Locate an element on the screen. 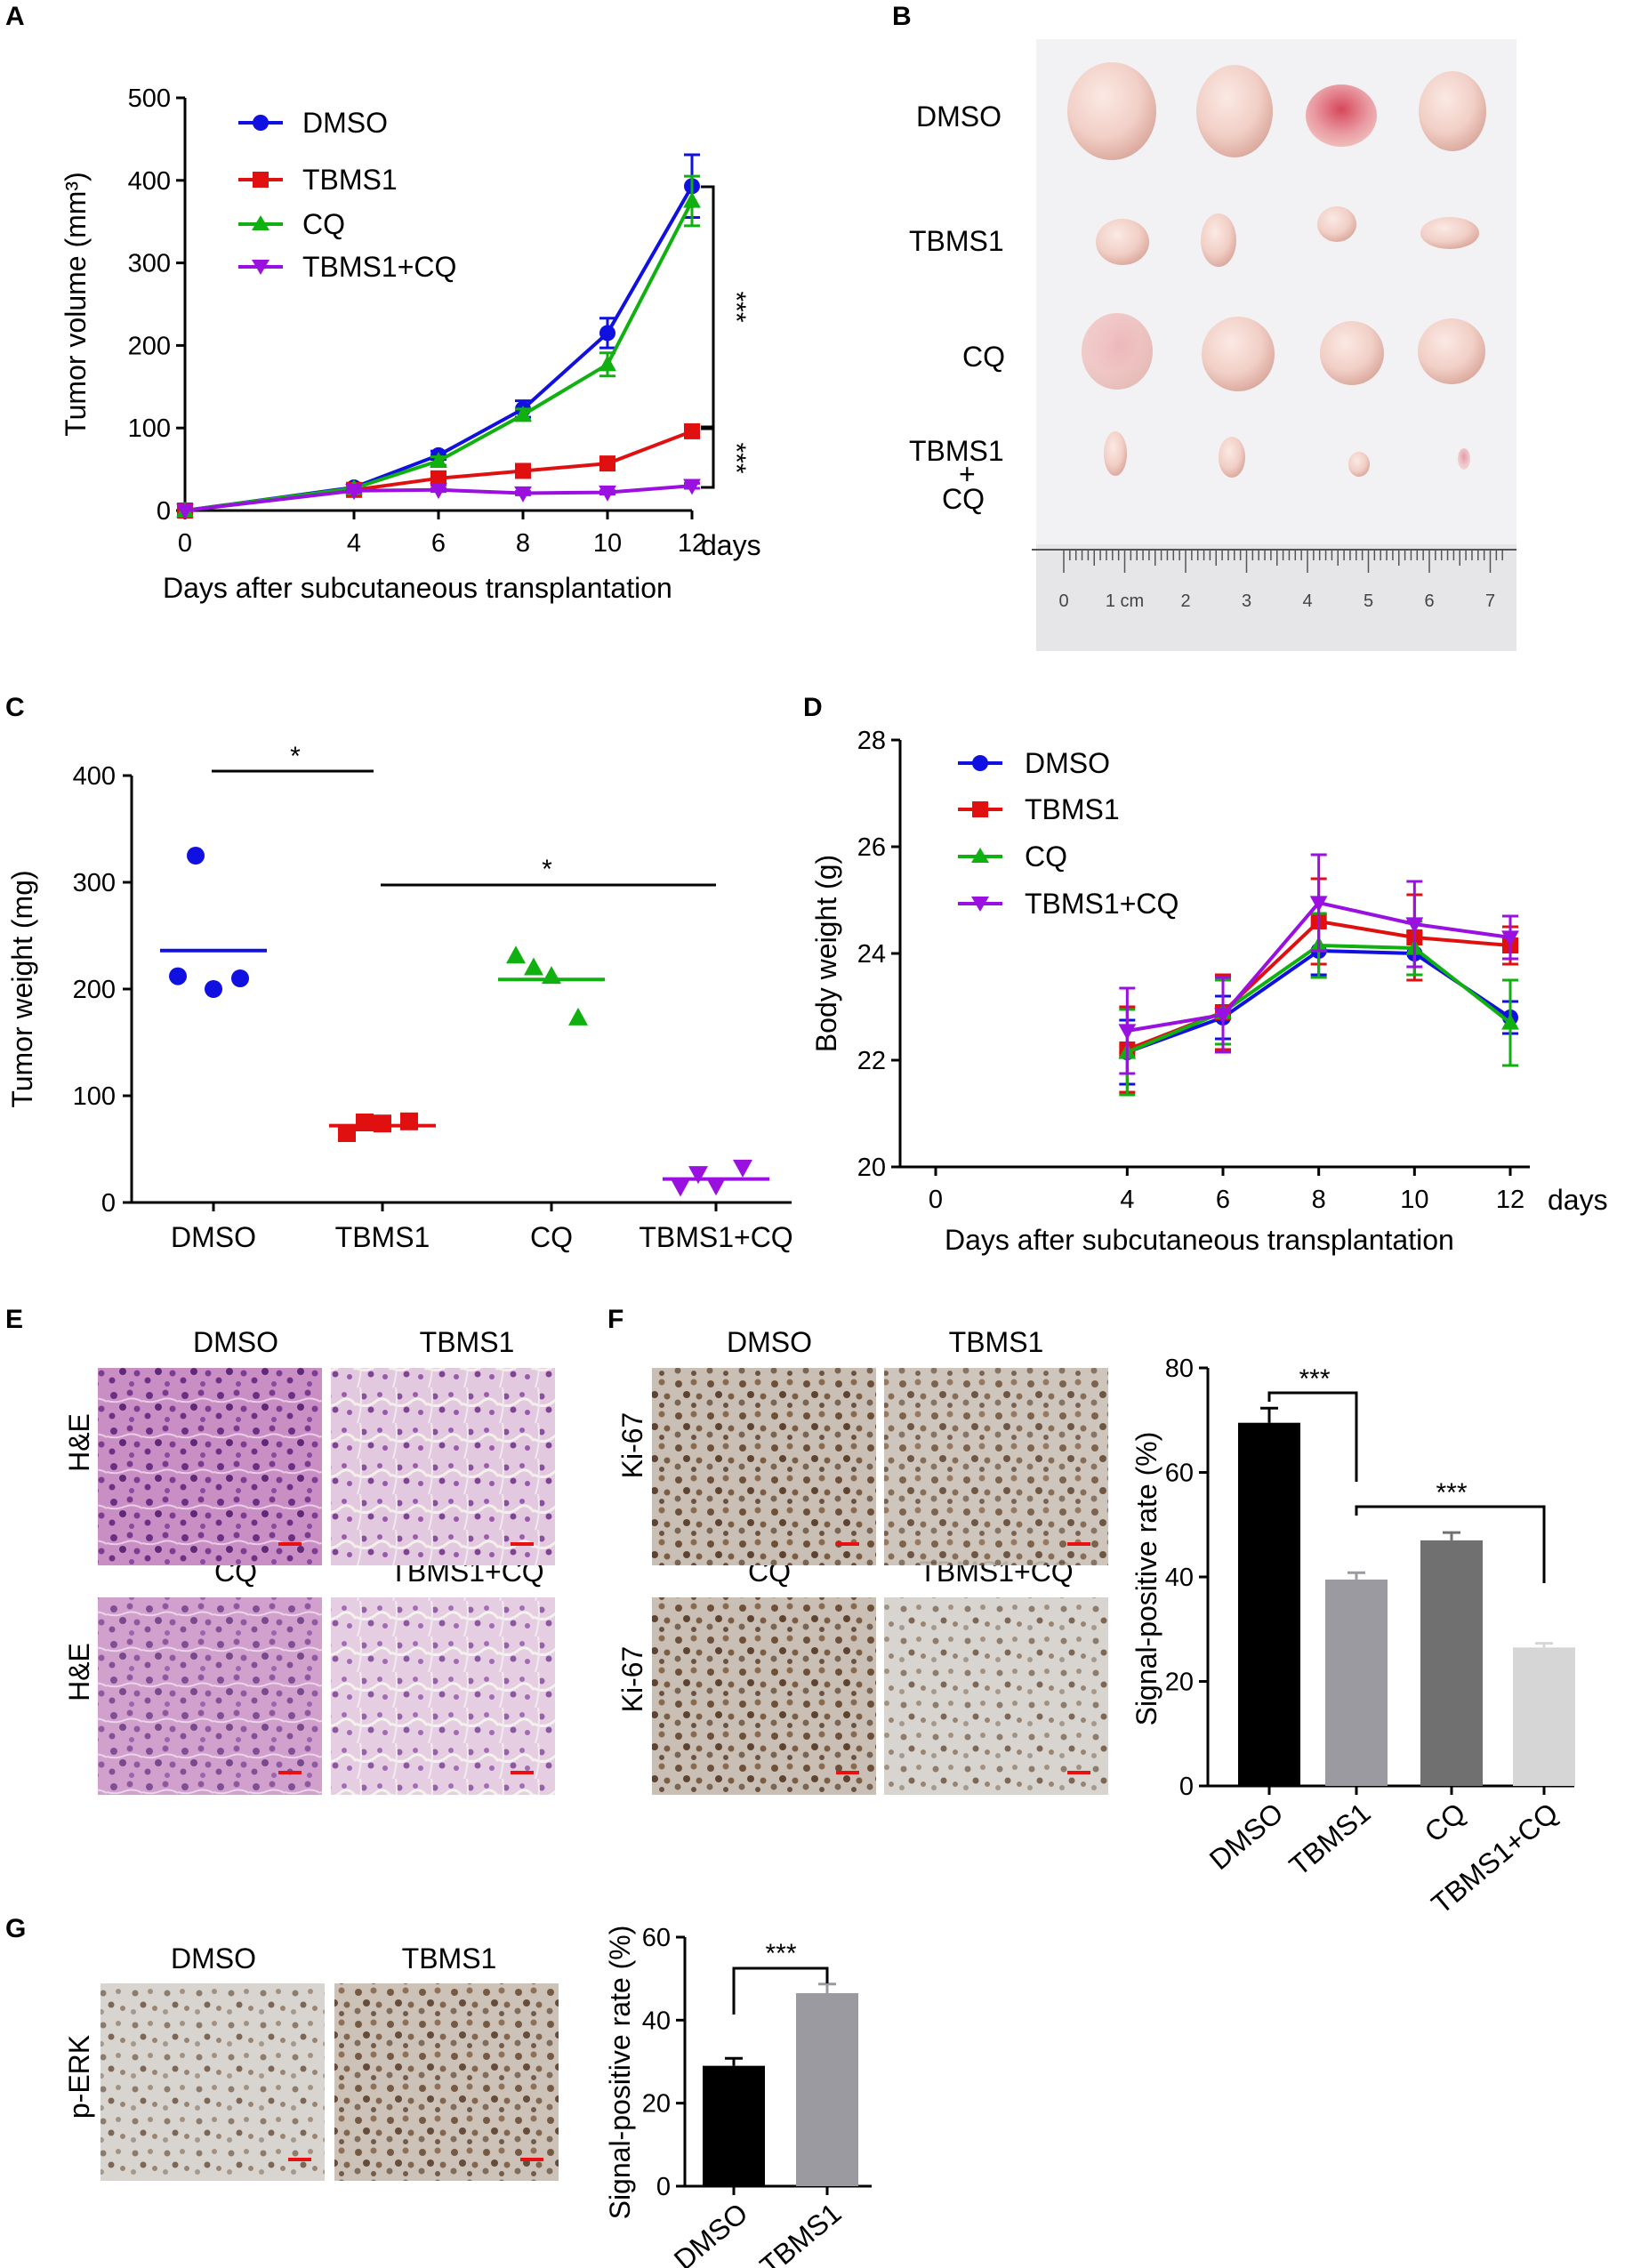 Image resolution: width=1625 pixels, height=2268 pixels. y-tick-label: 500 is located at coordinates (149, 99).